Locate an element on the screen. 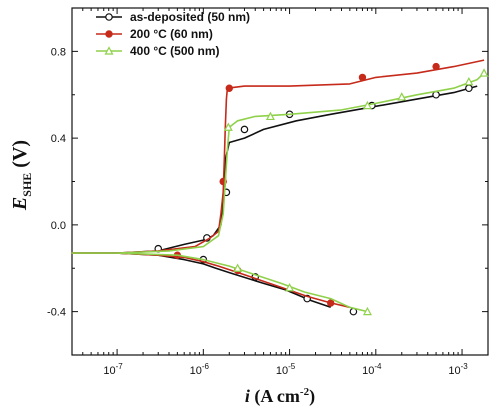 This screenshot has height=415, width=496. y-axis-title: ESHE (V) is located at coordinates (21, 175).